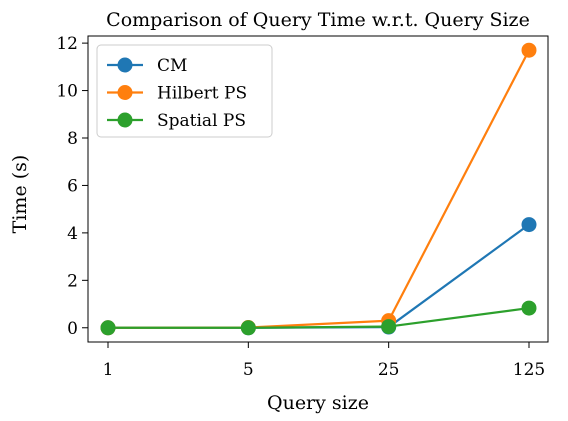 The width and height of the screenshot is (568, 421). I want to click on x-axis-label: Query size, so click(318, 403).